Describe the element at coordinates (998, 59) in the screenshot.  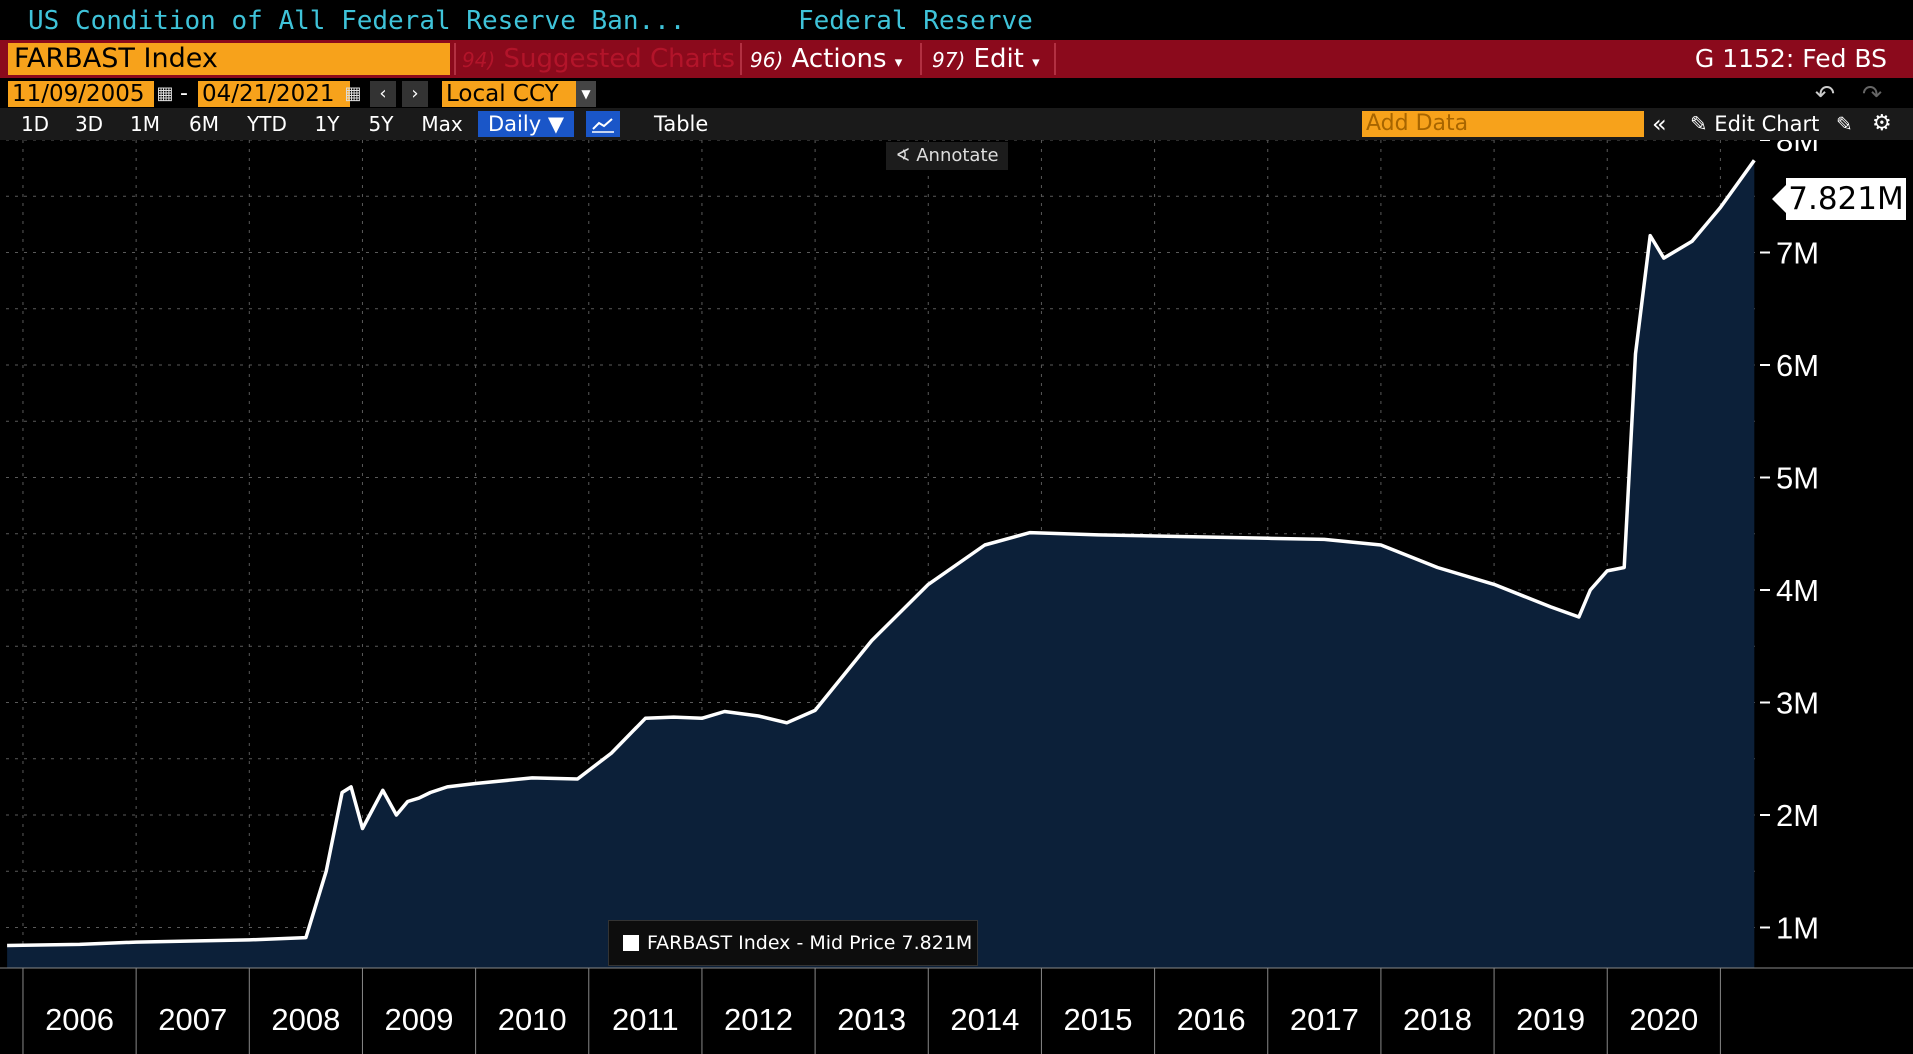
I see `edit-label: Edit` at that location.